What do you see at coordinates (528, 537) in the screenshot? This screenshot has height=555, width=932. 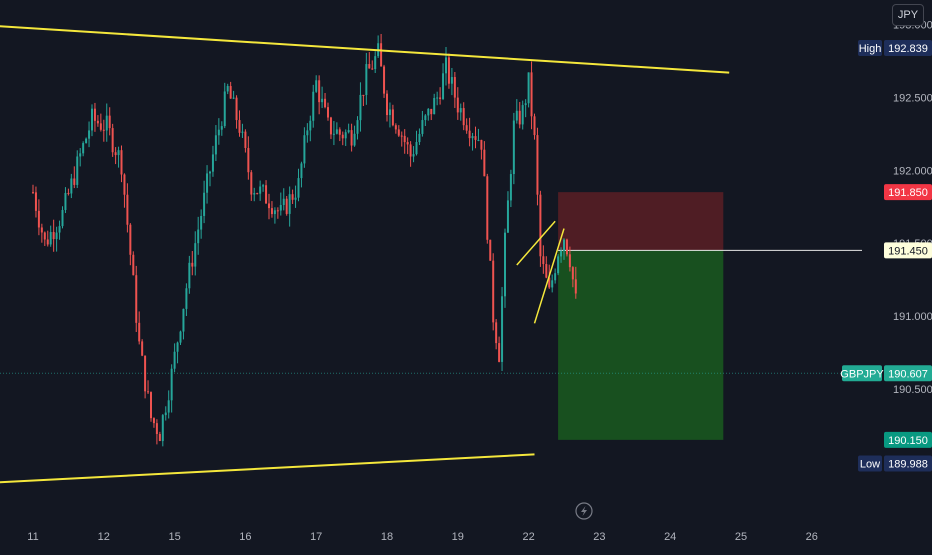 I see `x-tick-label: 22` at bounding box center [528, 537].